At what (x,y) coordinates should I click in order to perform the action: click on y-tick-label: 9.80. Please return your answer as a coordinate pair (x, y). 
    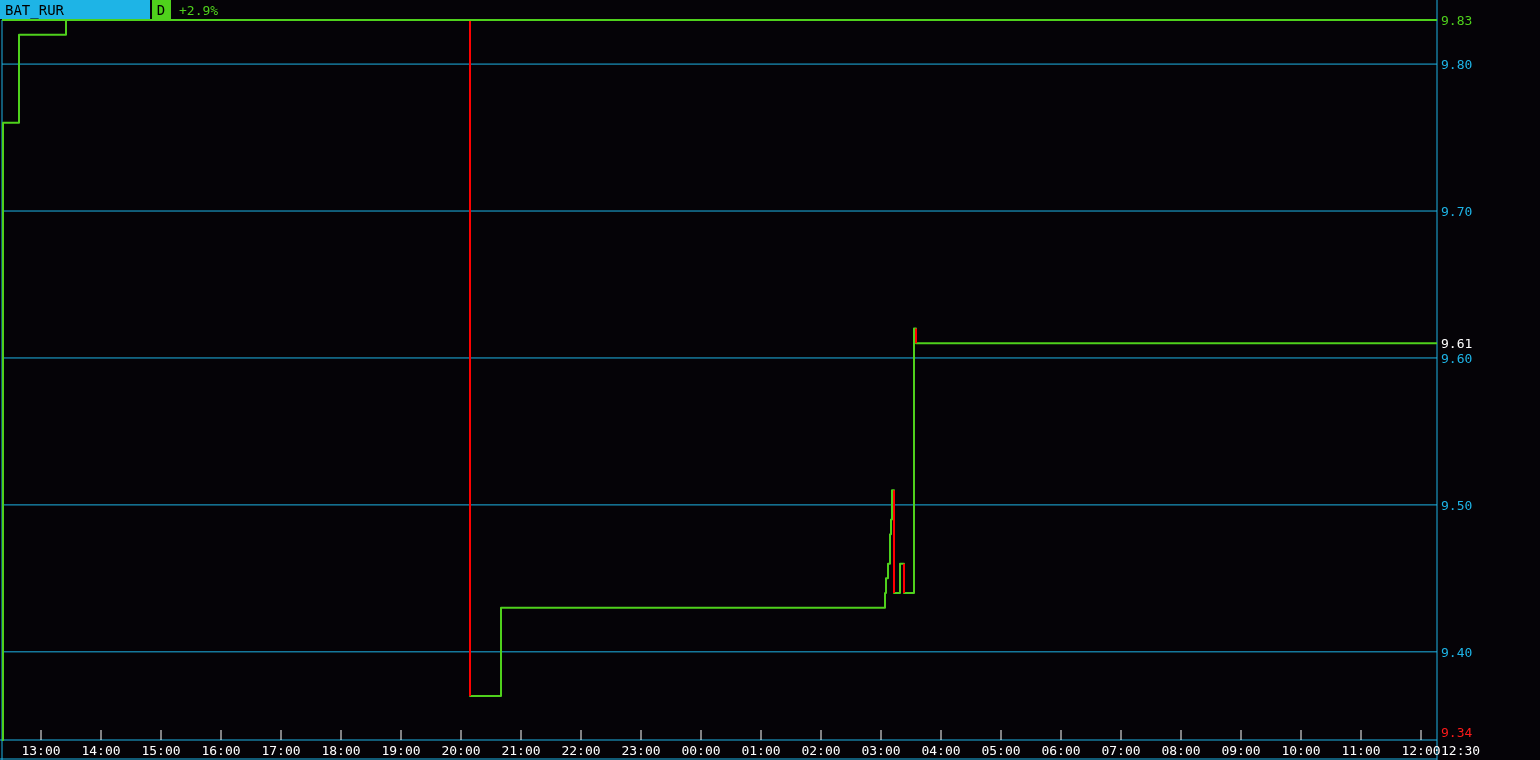
    Looking at the image, I should click on (1457, 65).